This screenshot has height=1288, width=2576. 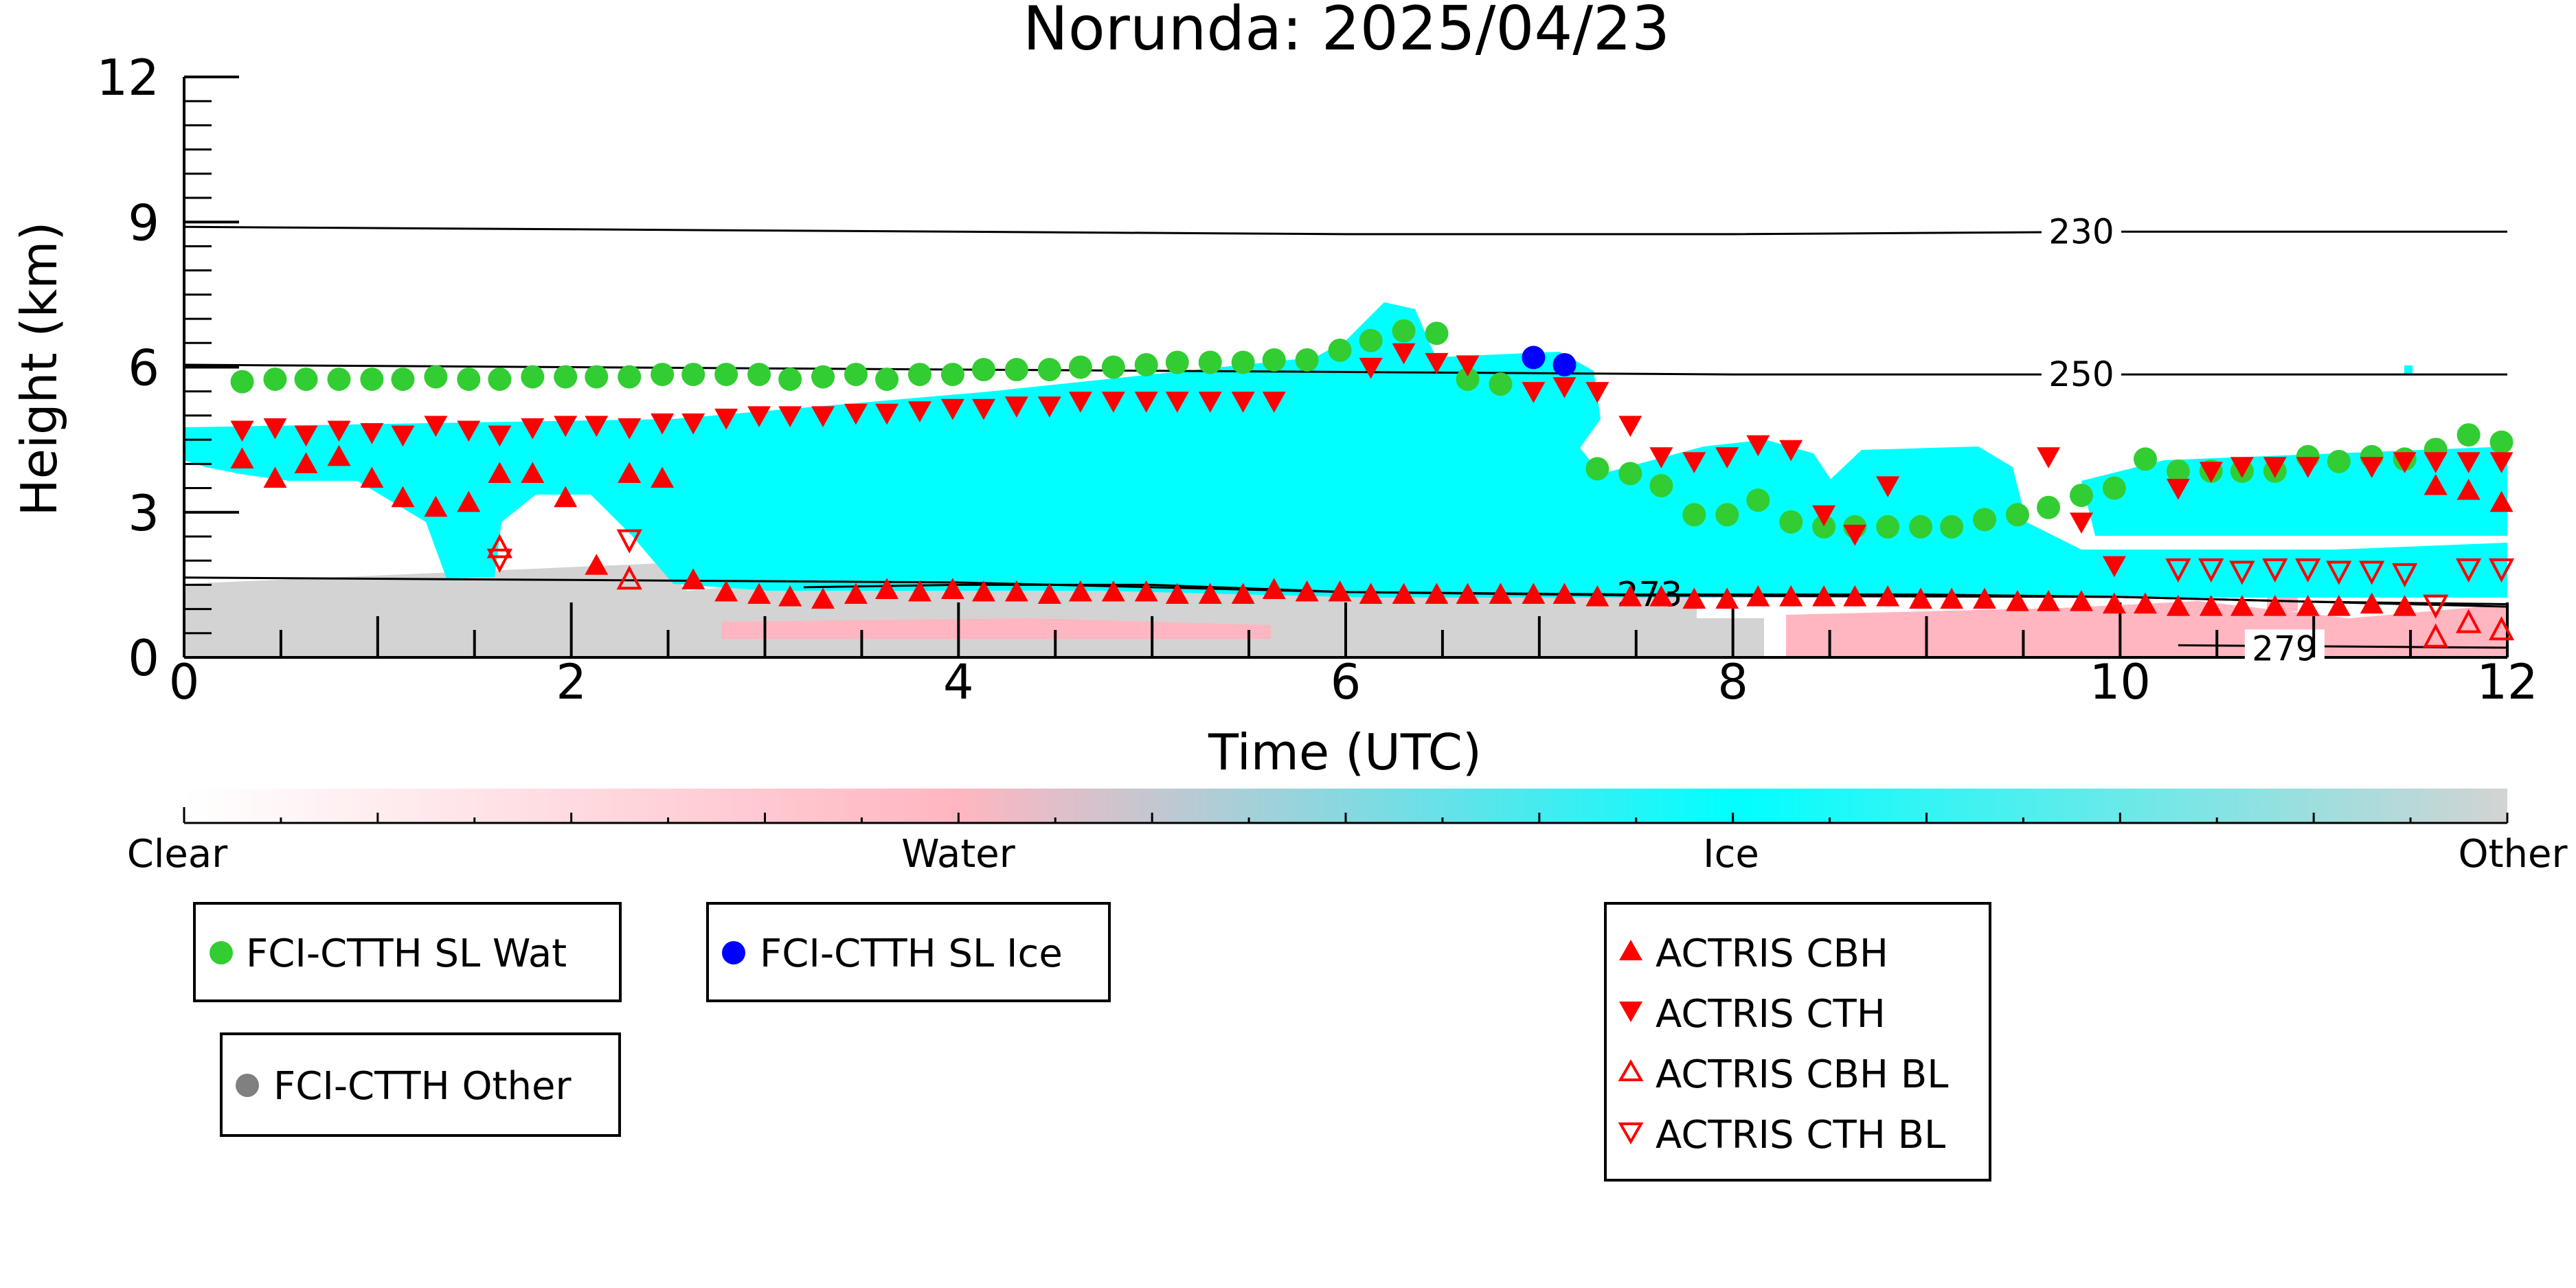 What do you see at coordinates (958, 854) in the screenshot?
I see `colorbar-label-water: Water` at bounding box center [958, 854].